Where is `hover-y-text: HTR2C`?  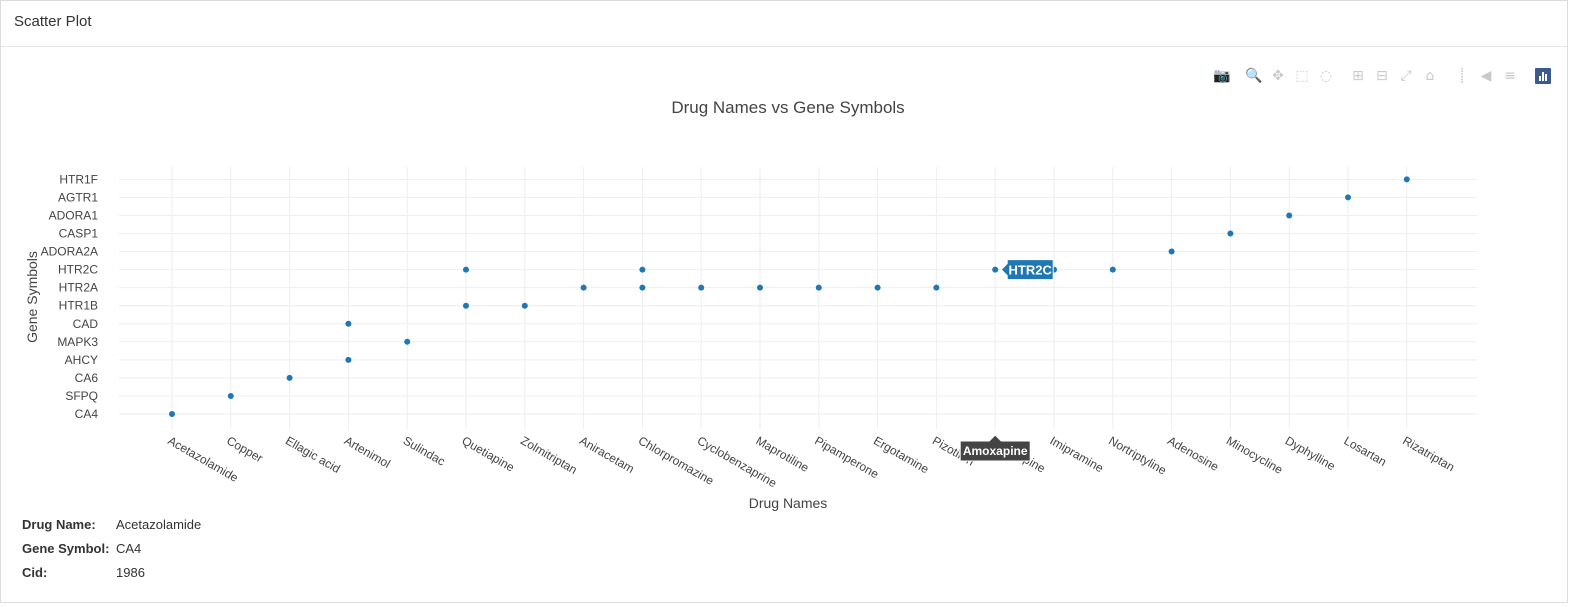
hover-y-text: HTR2C is located at coordinates (1031, 270).